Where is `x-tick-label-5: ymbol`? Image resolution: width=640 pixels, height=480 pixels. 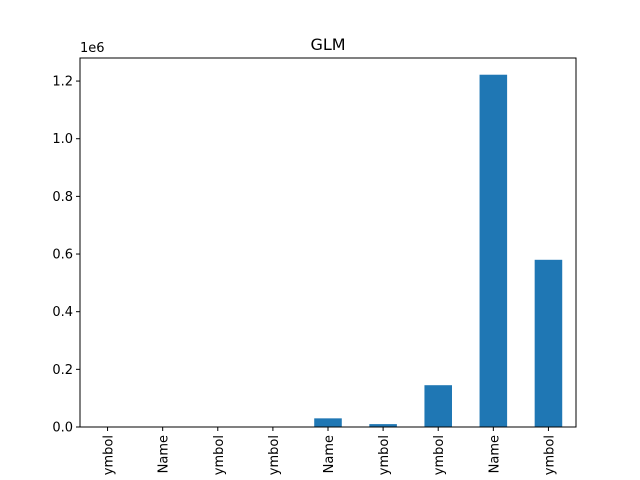 x-tick-label-5: ymbol is located at coordinates (384, 455).